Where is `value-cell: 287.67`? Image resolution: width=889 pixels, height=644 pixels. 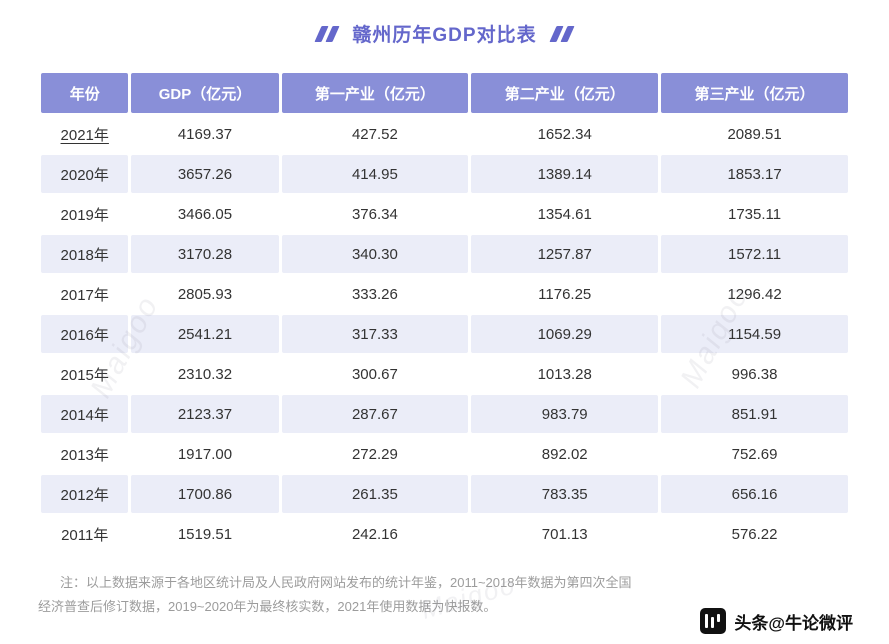 value-cell: 287.67 is located at coordinates (375, 414).